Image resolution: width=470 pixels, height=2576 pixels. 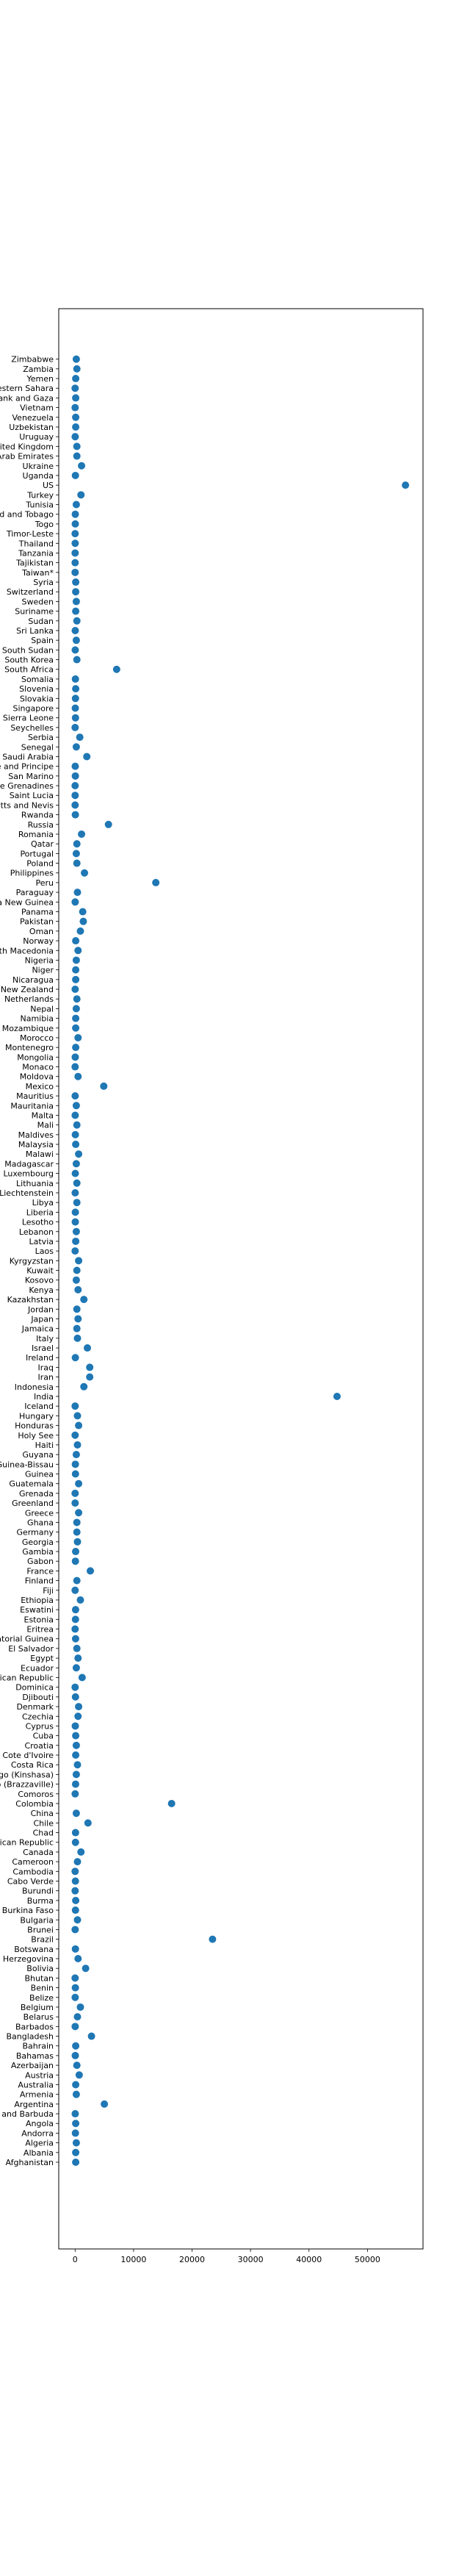 I want to click on y-tick-label: Nepal, so click(x=42, y=1008).